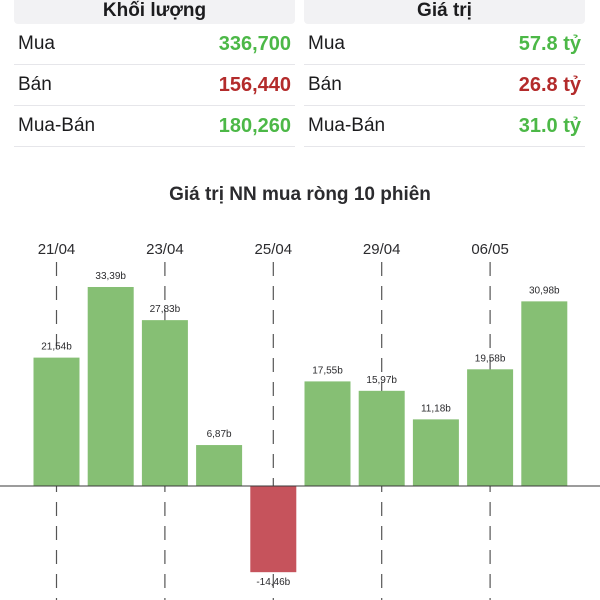 The height and width of the screenshot is (600, 600). I want to click on data-label: 6,87b, so click(219, 434).